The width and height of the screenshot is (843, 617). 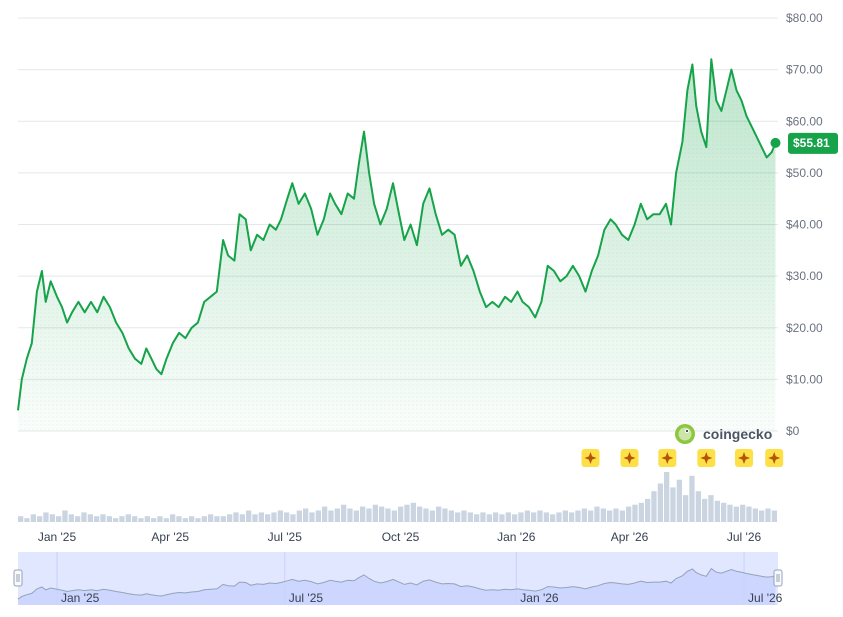 What do you see at coordinates (737, 434) in the screenshot?
I see `coingecko-wordmark: coingecko` at bounding box center [737, 434].